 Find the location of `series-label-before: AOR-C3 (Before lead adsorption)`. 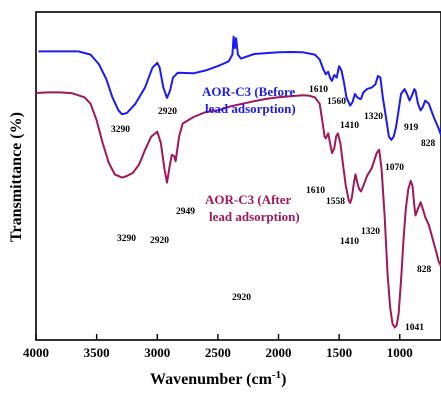

series-label-before: AOR-C3 (Before lead adsorption) is located at coordinates (249, 100).